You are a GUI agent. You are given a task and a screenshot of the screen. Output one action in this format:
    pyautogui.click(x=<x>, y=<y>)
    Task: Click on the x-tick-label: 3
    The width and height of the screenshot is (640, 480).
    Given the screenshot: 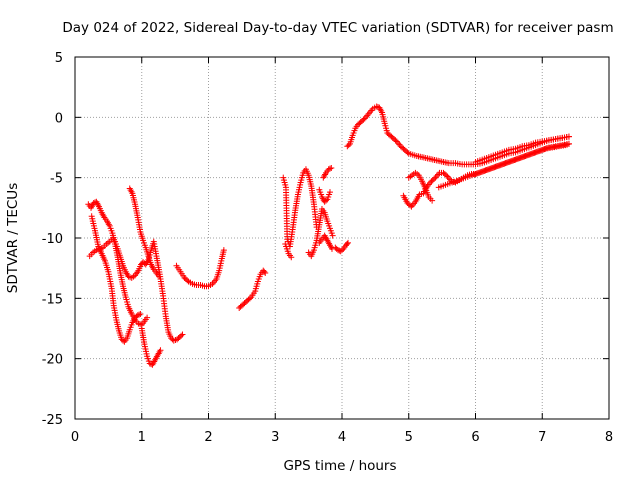 What is the action you would take?
    pyautogui.click(x=275, y=437)
    